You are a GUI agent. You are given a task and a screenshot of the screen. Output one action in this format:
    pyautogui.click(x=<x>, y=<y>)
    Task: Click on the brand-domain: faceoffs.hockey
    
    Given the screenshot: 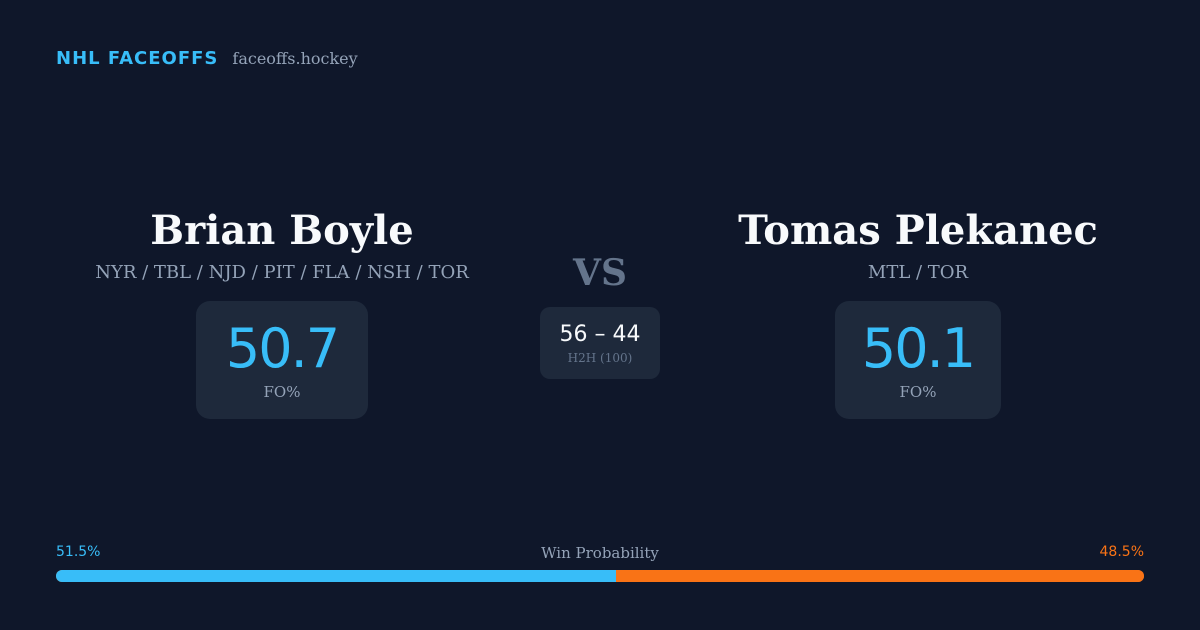 What is the action you would take?
    pyautogui.click(x=295, y=58)
    